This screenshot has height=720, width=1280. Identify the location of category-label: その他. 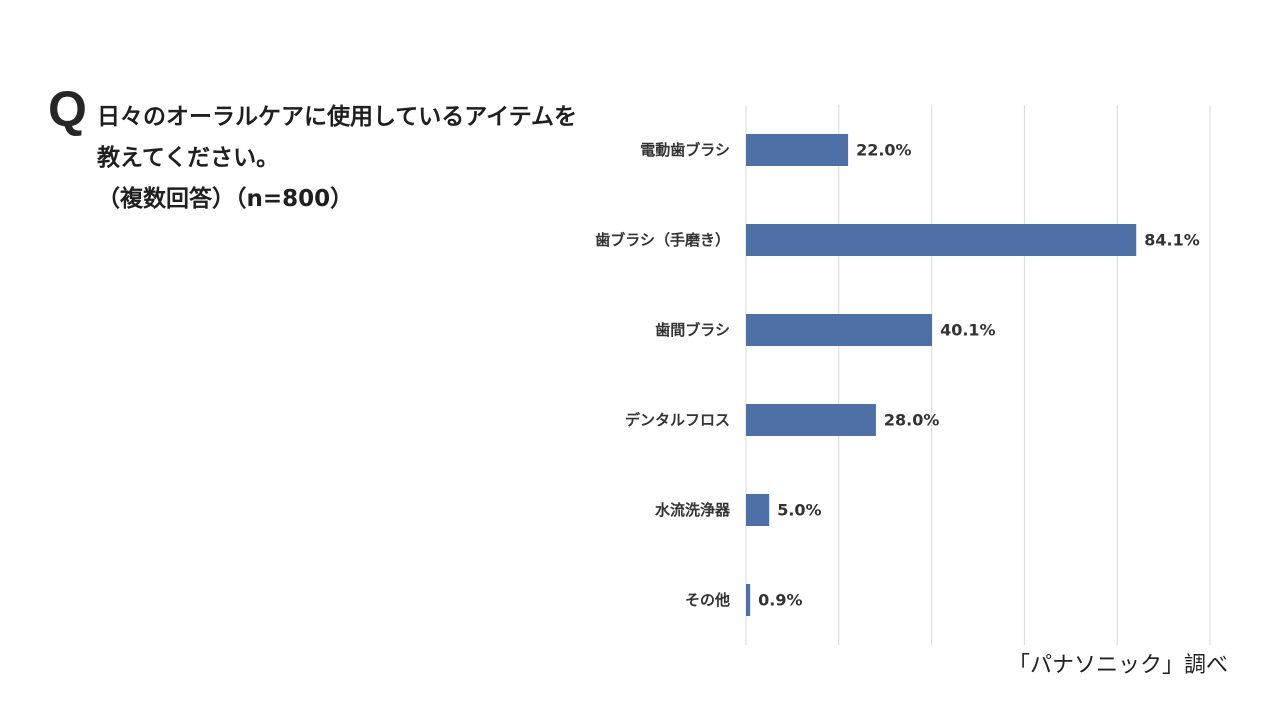
(707, 600).